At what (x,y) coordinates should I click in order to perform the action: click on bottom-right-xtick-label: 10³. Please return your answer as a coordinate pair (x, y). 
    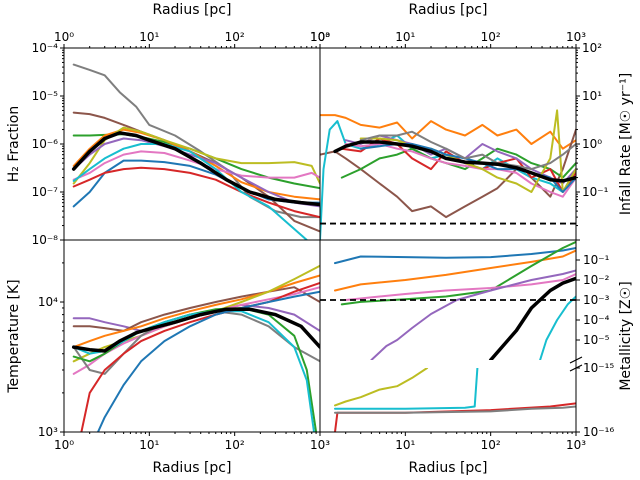
    Looking at the image, I should click on (576, 445).